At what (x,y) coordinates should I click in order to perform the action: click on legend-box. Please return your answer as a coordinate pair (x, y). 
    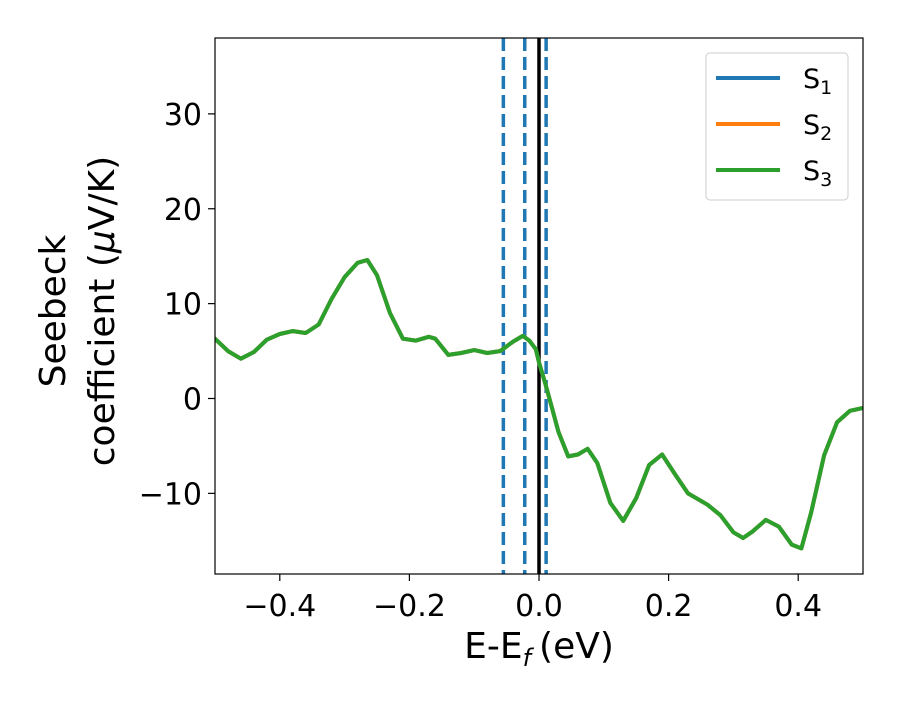
    Looking at the image, I should click on (777, 126).